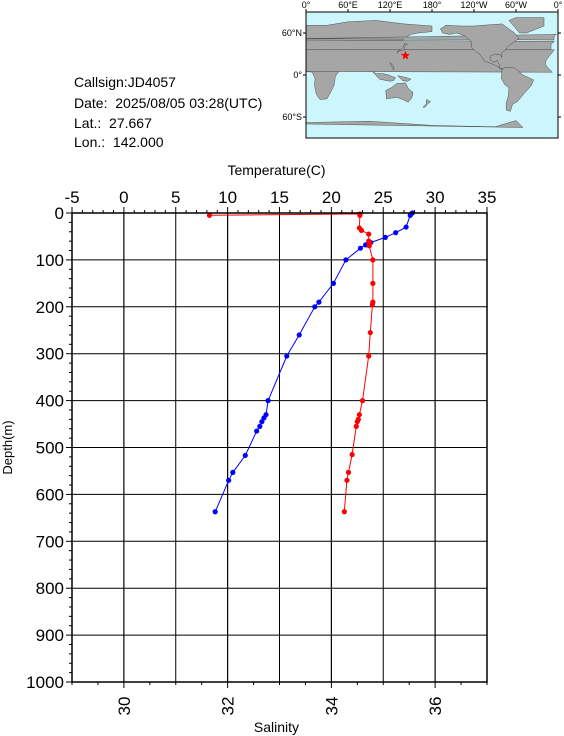 The height and width of the screenshot is (736, 564). Describe the element at coordinates (276, 727) in the screenshot. I see `salinity-axis-label: Salinity` at that location.